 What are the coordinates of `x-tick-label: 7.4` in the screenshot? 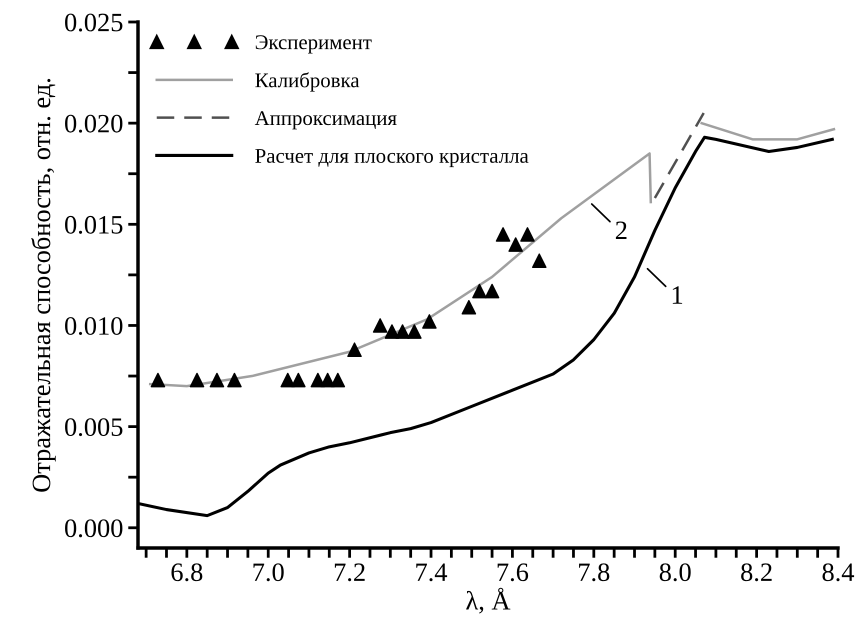 It's located at (432, 573).